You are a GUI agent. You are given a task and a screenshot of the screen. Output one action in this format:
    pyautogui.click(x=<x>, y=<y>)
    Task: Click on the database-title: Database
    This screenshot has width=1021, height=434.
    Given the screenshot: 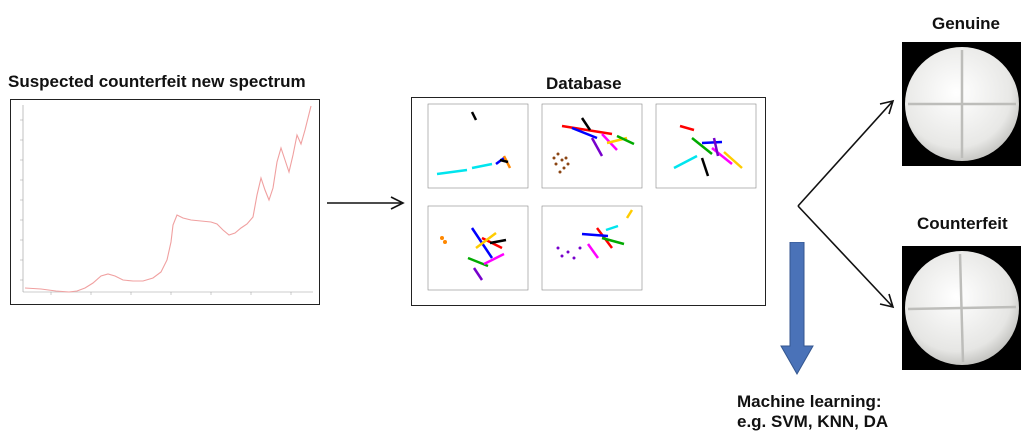 What is the action you would take?
    pyautogui.click(x=584, y=83)
    